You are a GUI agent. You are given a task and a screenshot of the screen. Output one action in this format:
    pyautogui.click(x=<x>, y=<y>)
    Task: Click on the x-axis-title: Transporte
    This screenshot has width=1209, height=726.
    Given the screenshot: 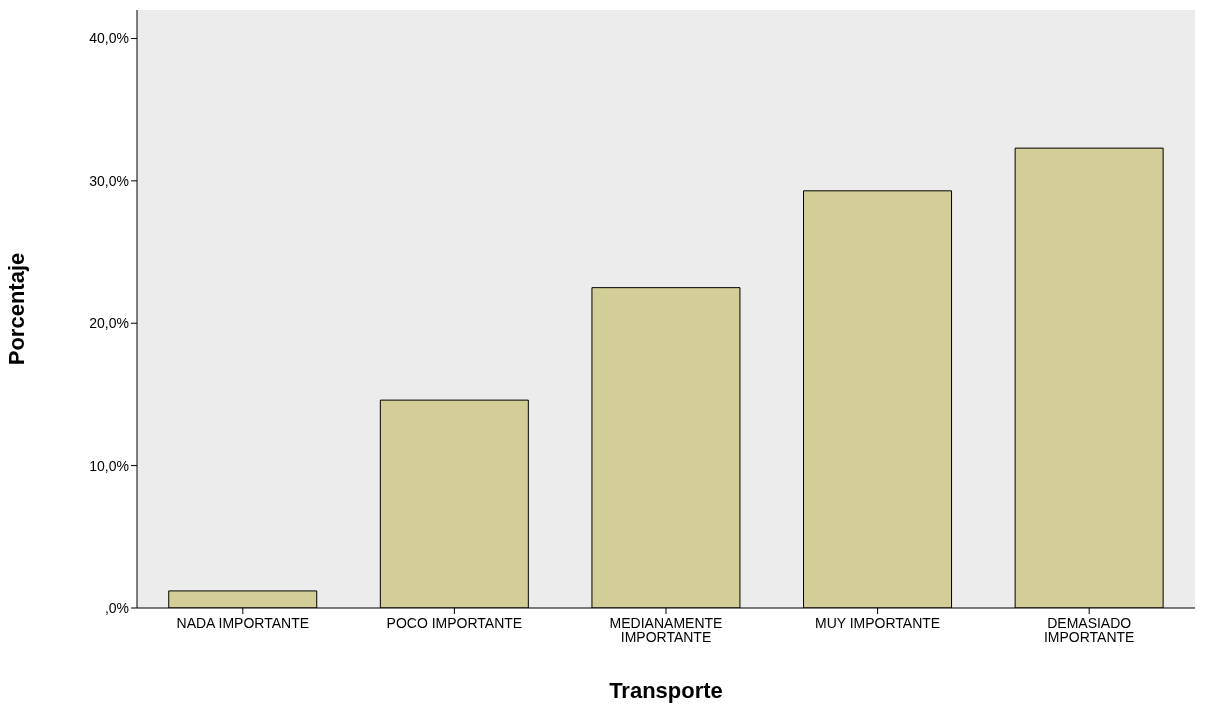 What is the action you would take?
    pyautogui.click(x=666, y=690)
    